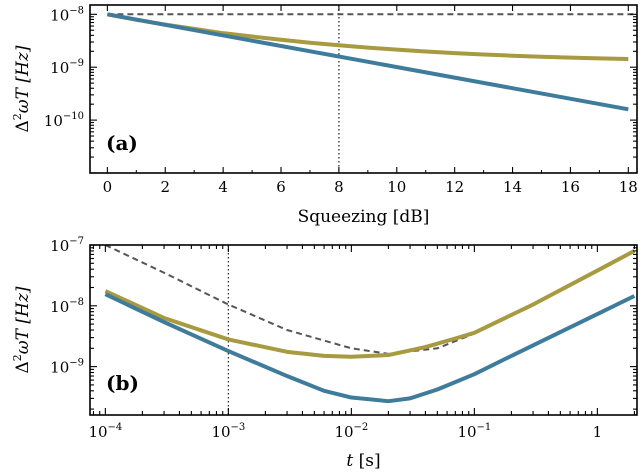 The width and height of the screenshot is (642, 473). What do you see at coordinates (352, 461) in the screenshot?
I see `x-label-variable: t` at bounding box center [352, 461].